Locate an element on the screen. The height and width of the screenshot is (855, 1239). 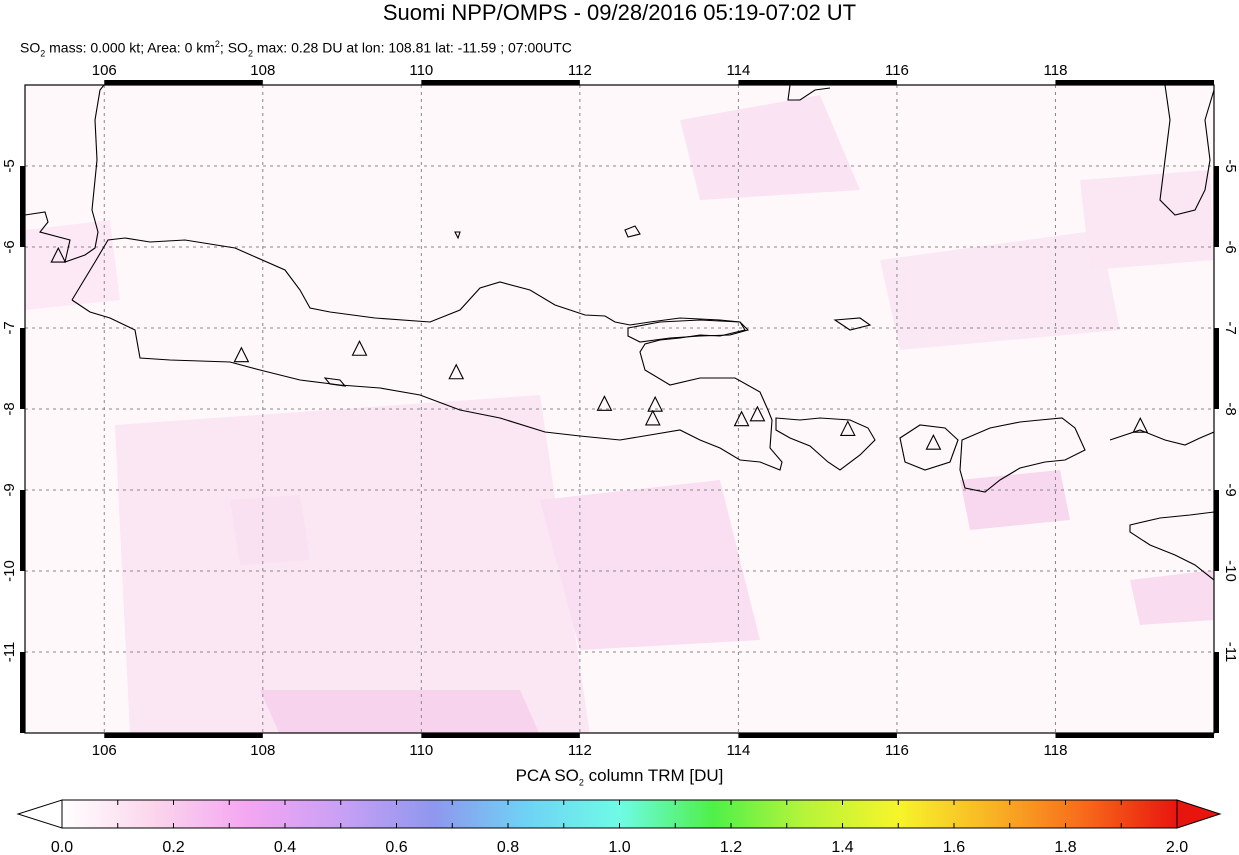
lat-label-left--8: -8 is located at coordinates (9, 408).